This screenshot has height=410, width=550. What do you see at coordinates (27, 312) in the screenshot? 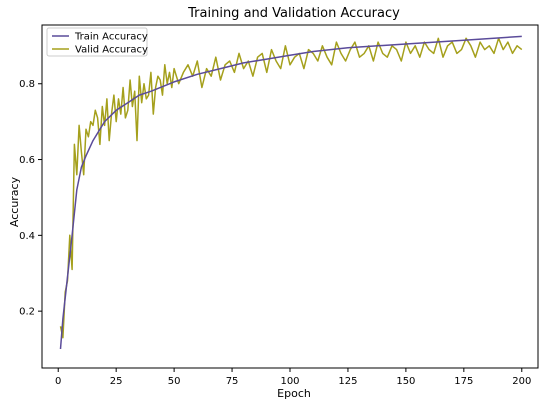
I see `y-tick-label: 0.2` at bounding box center [27, 312].